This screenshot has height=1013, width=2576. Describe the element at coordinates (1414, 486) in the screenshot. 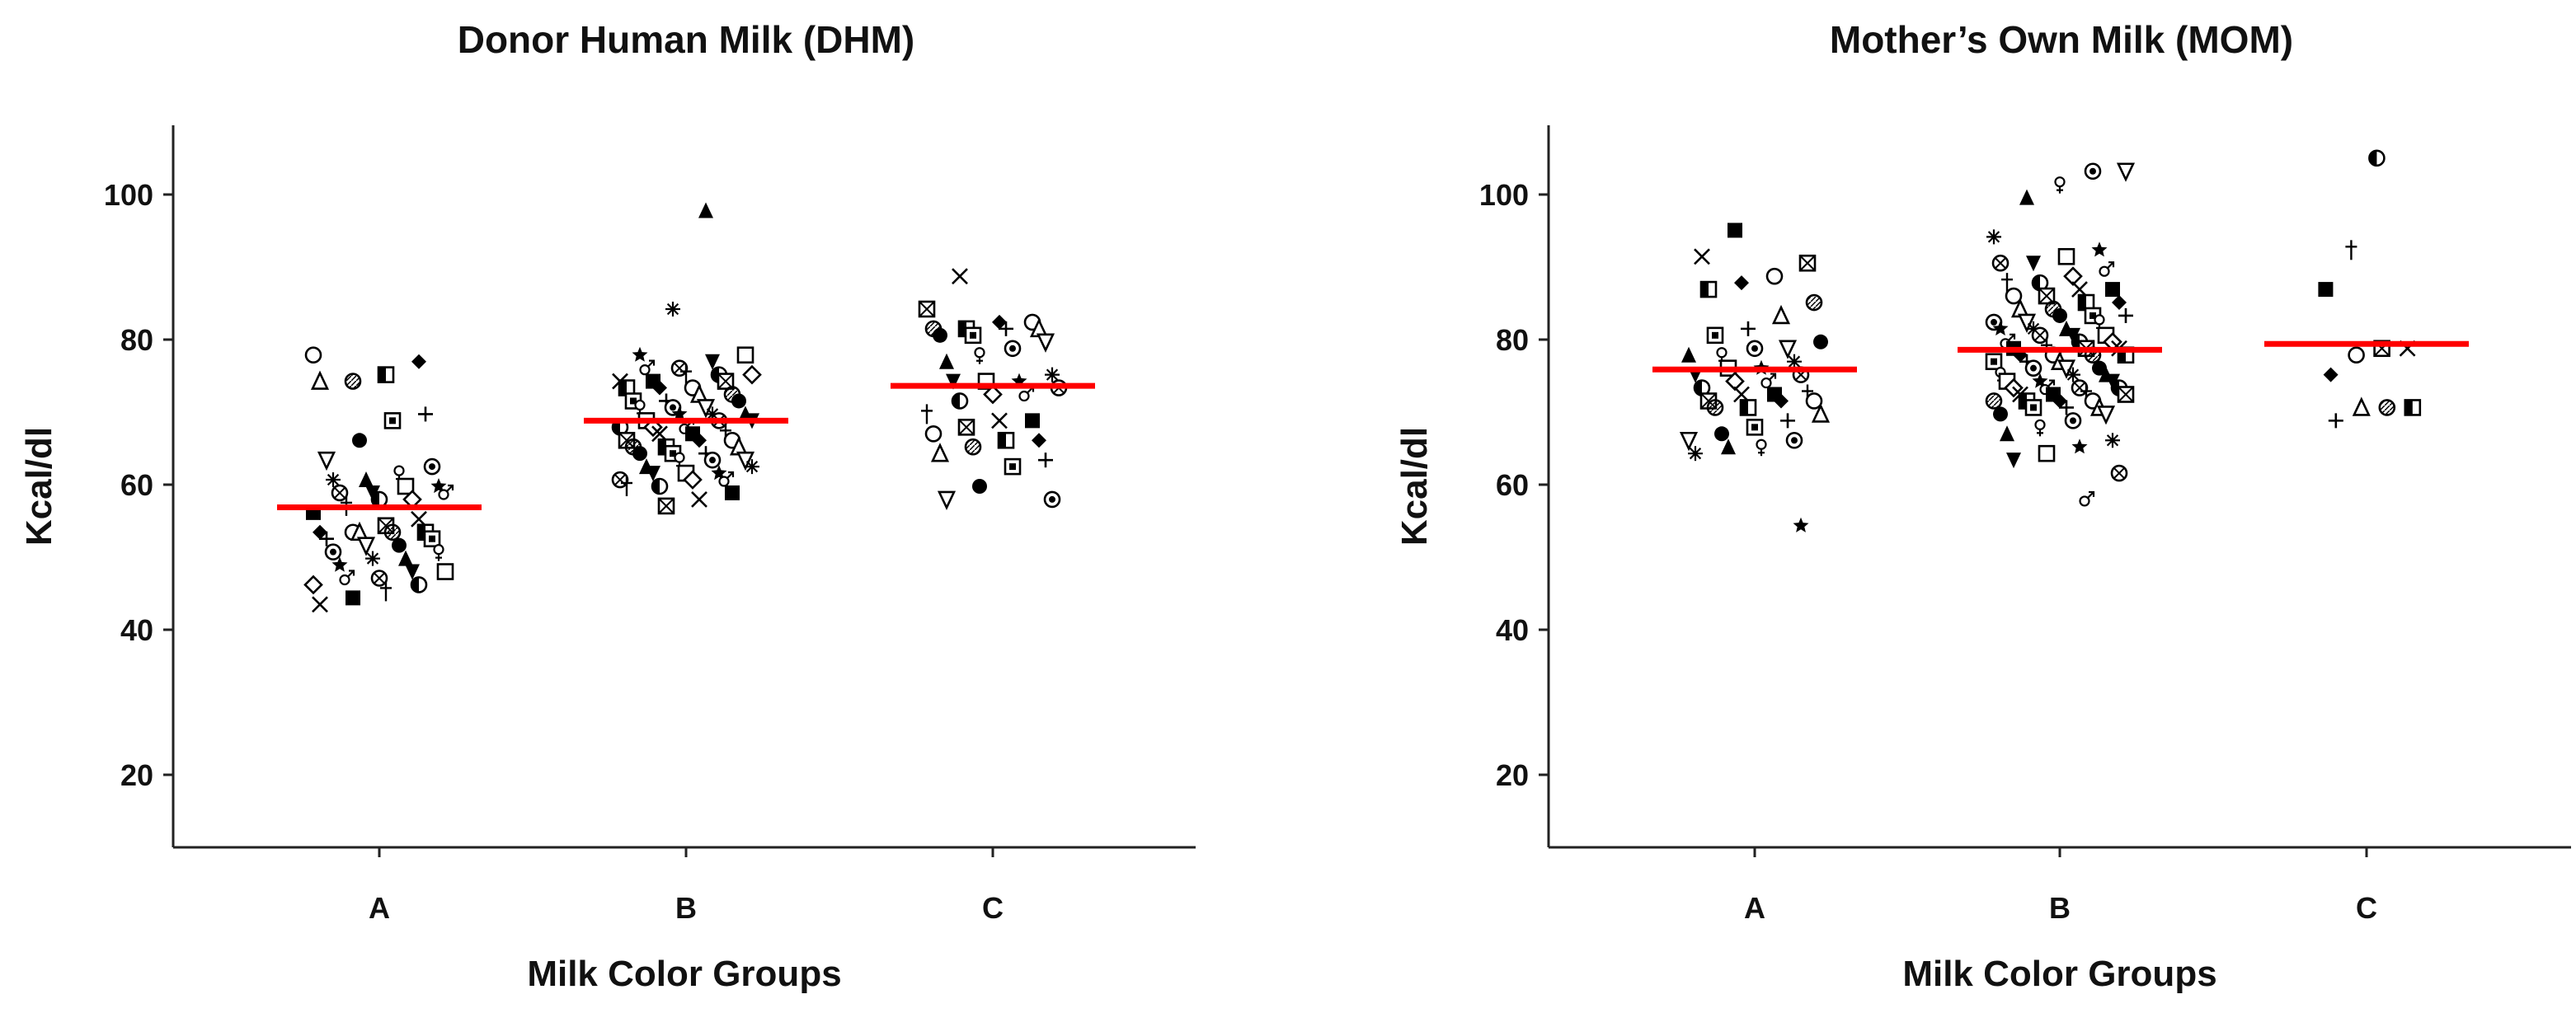

I see `y-axis-label: Kcal/dl` at that location.